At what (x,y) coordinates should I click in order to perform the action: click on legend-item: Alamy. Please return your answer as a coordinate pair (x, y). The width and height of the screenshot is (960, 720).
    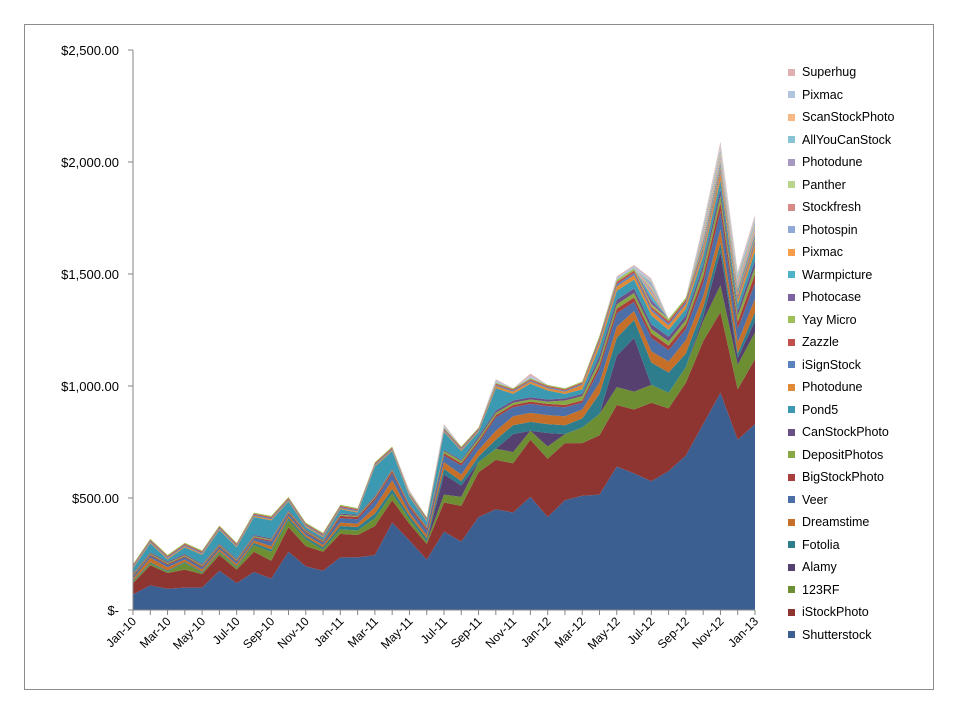
    Looking at the image, I should click on (858, 567).